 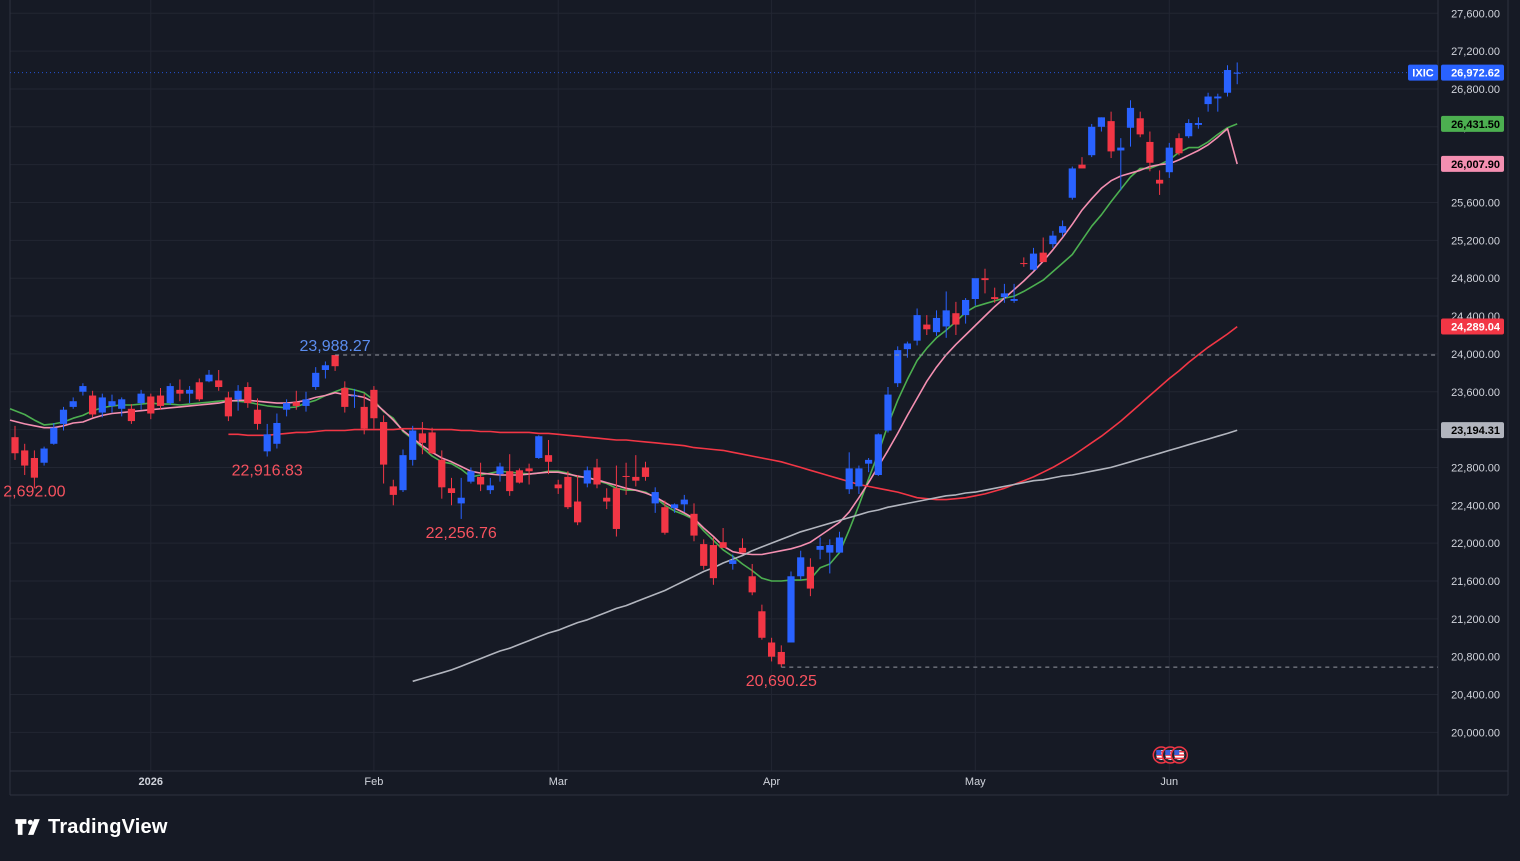 What do you see at coordinates (1472, 326) in the screenshot?
I see `ma-price-label: 24,289.04` at bounding box center [1472, 326].